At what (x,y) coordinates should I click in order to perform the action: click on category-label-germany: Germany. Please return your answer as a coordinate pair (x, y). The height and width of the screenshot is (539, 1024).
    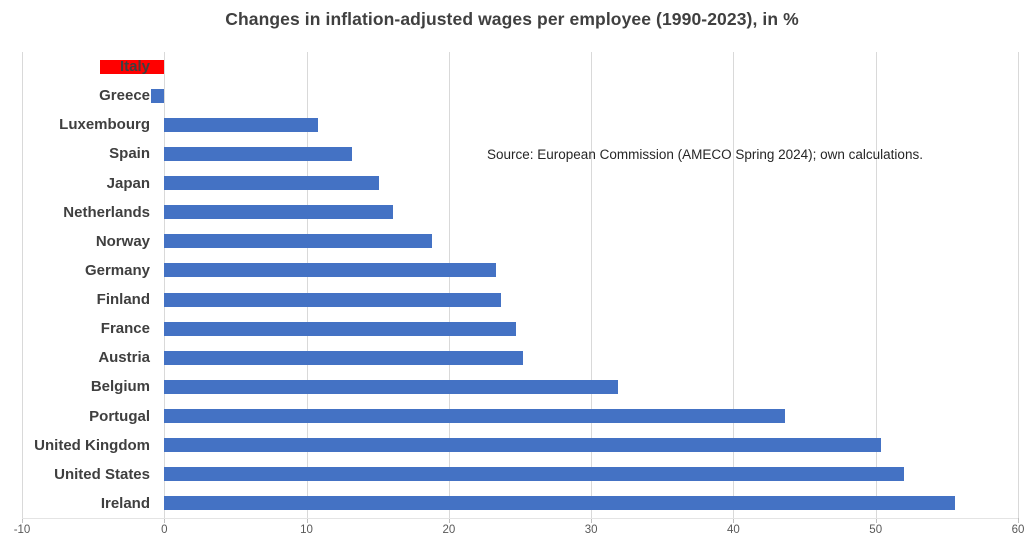
    Looking at the image, I should click on (117, 270).